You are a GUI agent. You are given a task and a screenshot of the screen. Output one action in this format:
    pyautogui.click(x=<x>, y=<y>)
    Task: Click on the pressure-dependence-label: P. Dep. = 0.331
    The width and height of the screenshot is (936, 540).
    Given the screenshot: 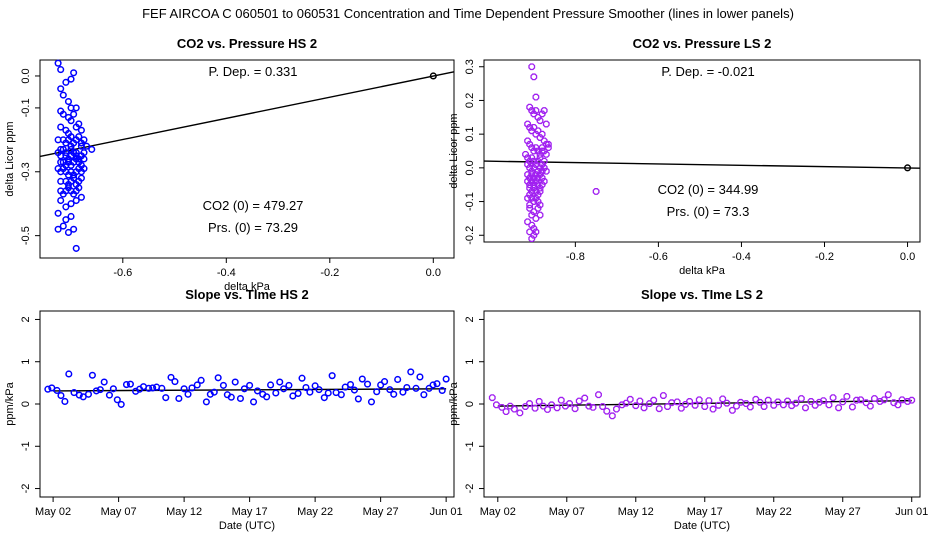 What is the action you would take?
    pyautogui.click(x=252, y=71)
    